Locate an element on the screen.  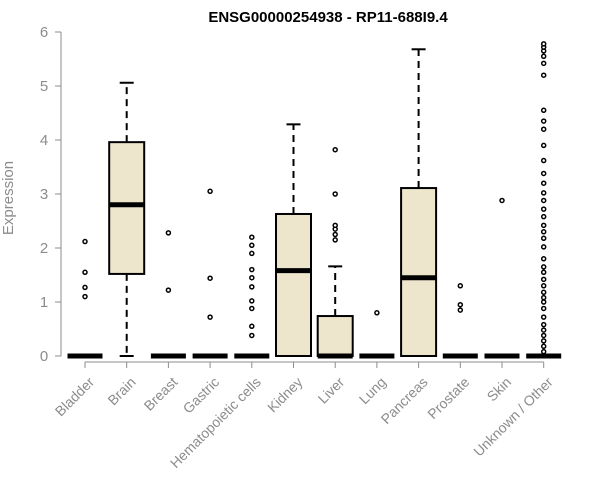
x-tick-label: Liver is located at coordinates (331, 390).